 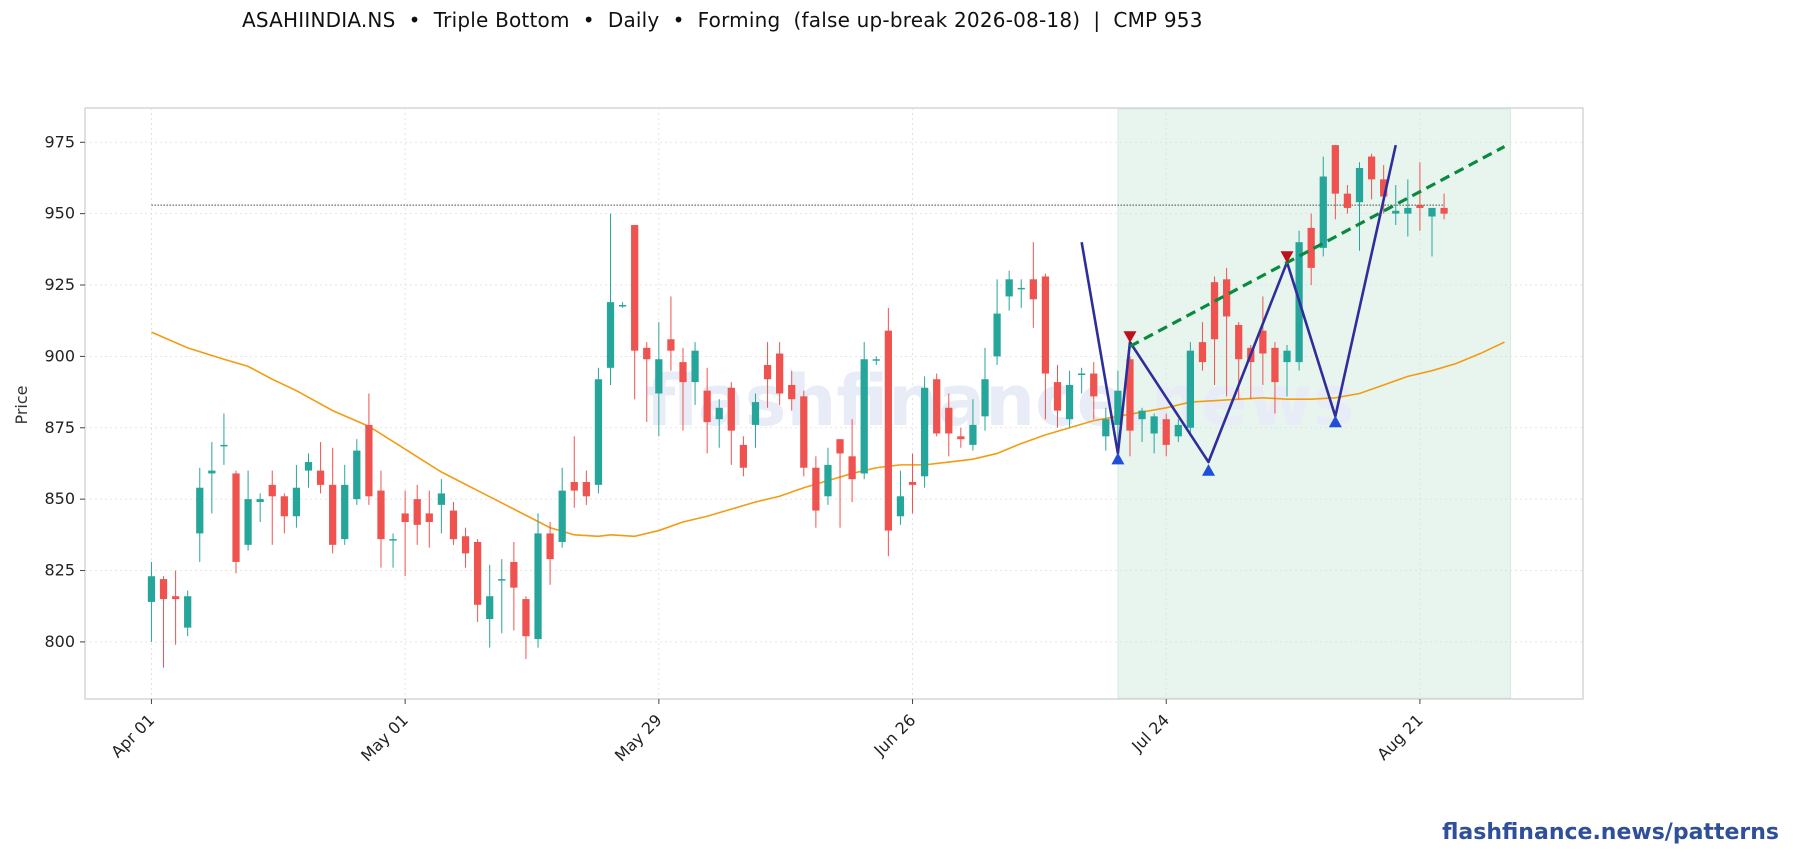 I want to click on y-tick-label: 925, so click(x=59, y=284).